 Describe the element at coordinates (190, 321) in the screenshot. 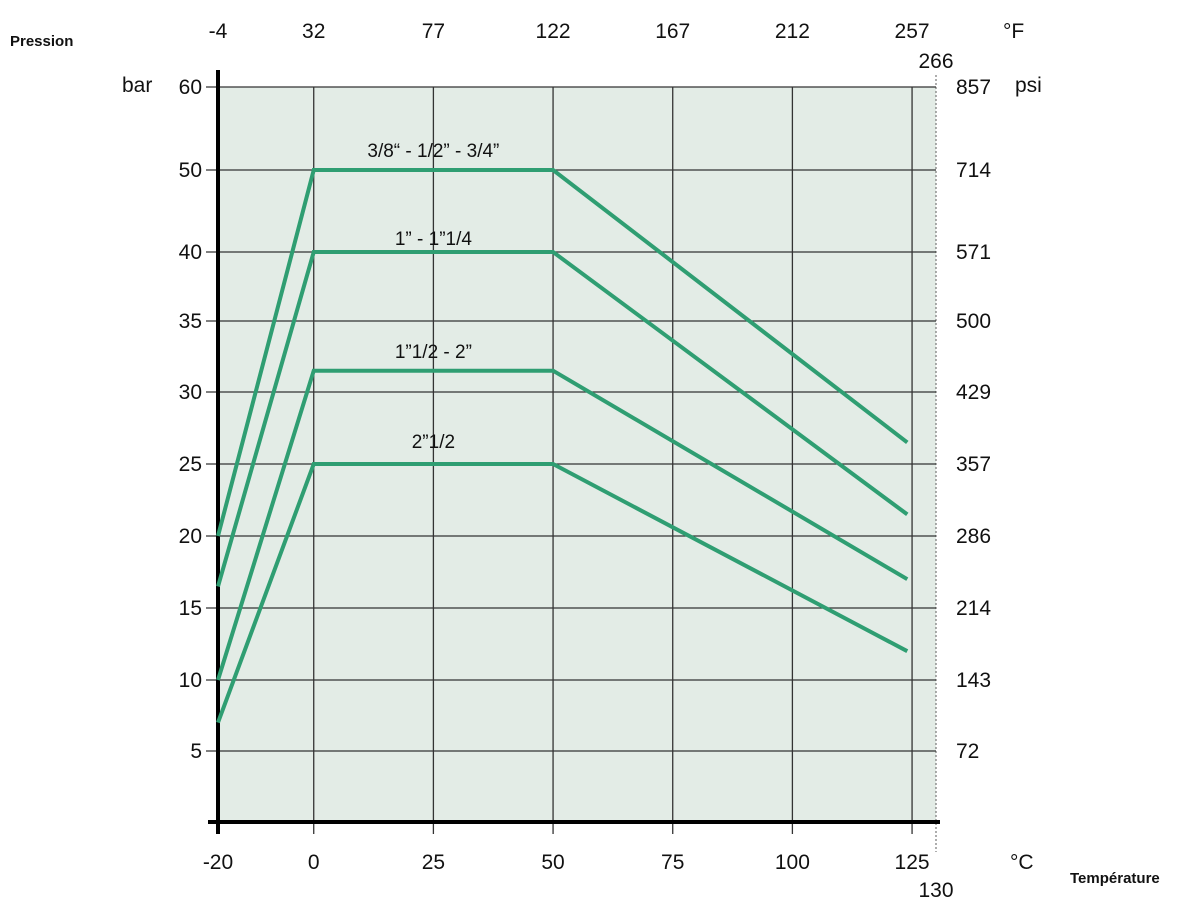

I see `y-tick-label-bar: 35` at that location.